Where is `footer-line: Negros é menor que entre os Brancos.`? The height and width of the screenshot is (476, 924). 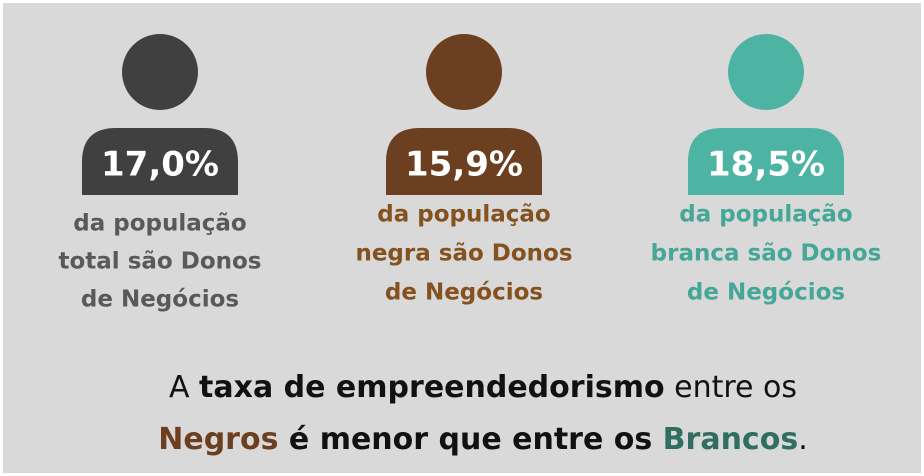 footer-line: Negros é menor que entre os Brancos. is located at coordinates (482, 439).